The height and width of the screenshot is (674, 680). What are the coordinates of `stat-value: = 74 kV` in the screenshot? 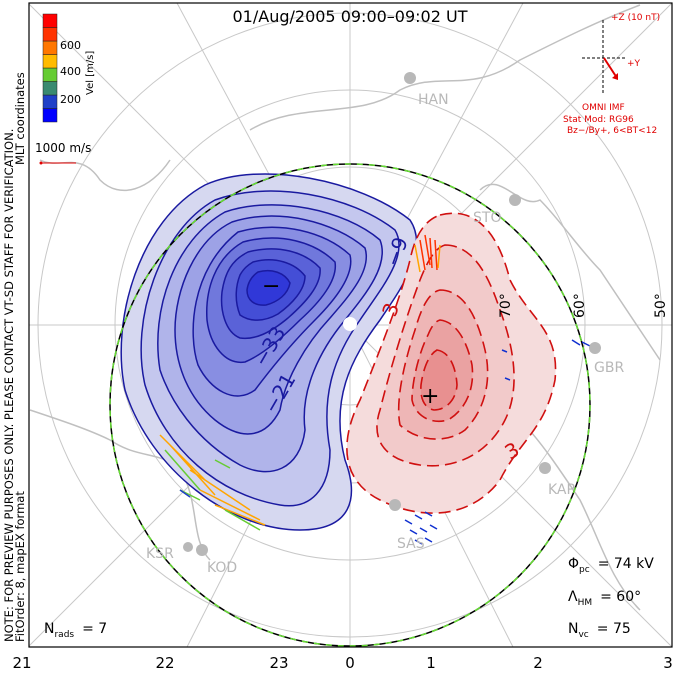 It's located at (626, 564).